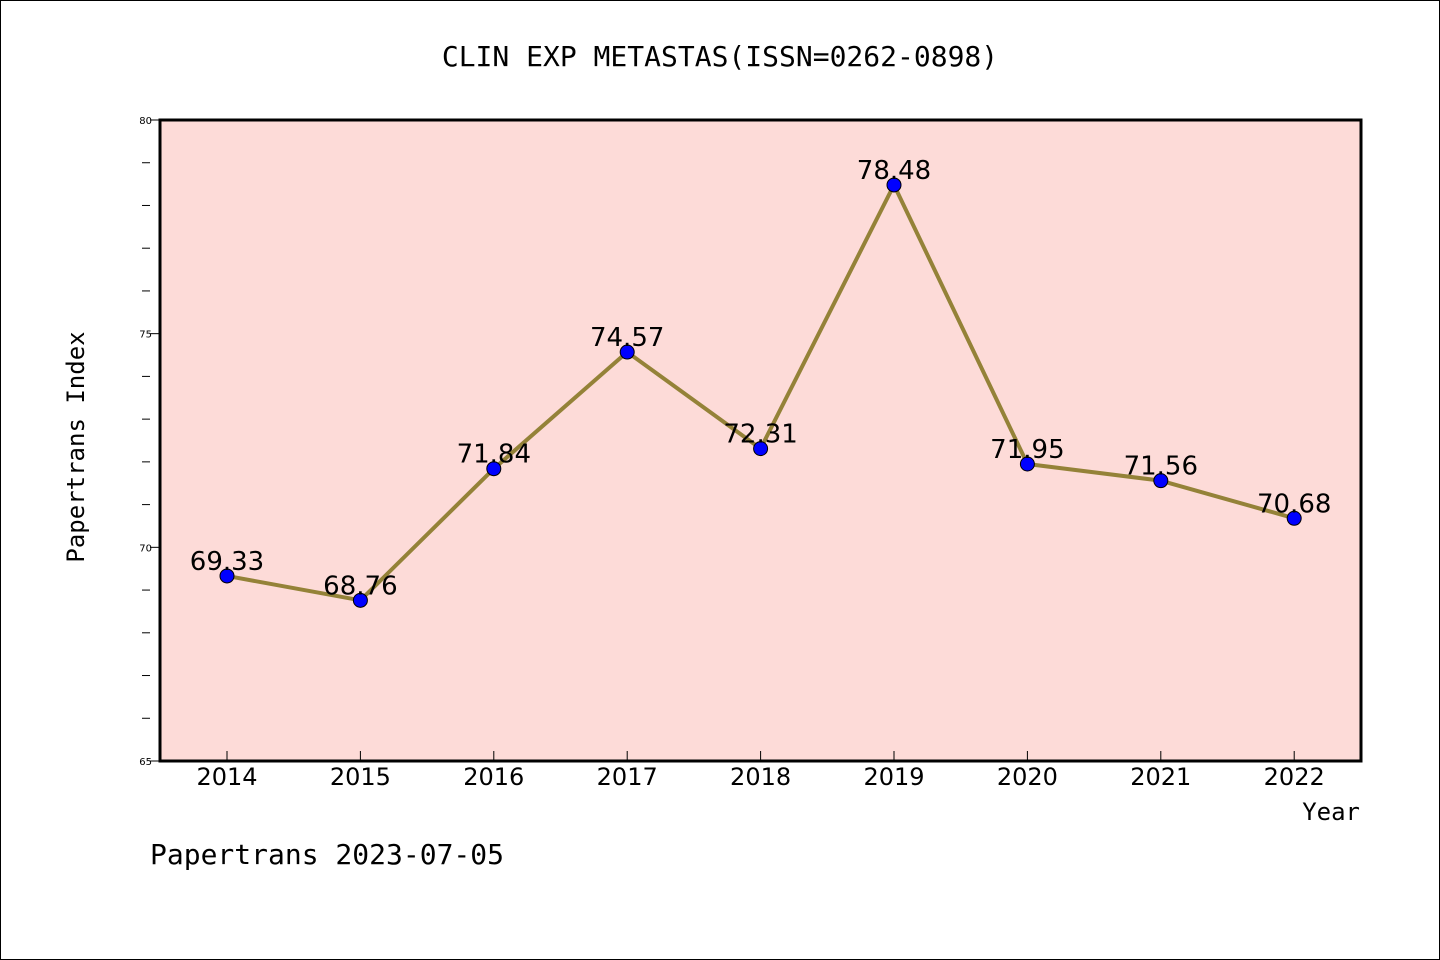 The width and height of the screenshot is (1440, 960). I want to click on x-tick-label: 2018, so click(760, 777).